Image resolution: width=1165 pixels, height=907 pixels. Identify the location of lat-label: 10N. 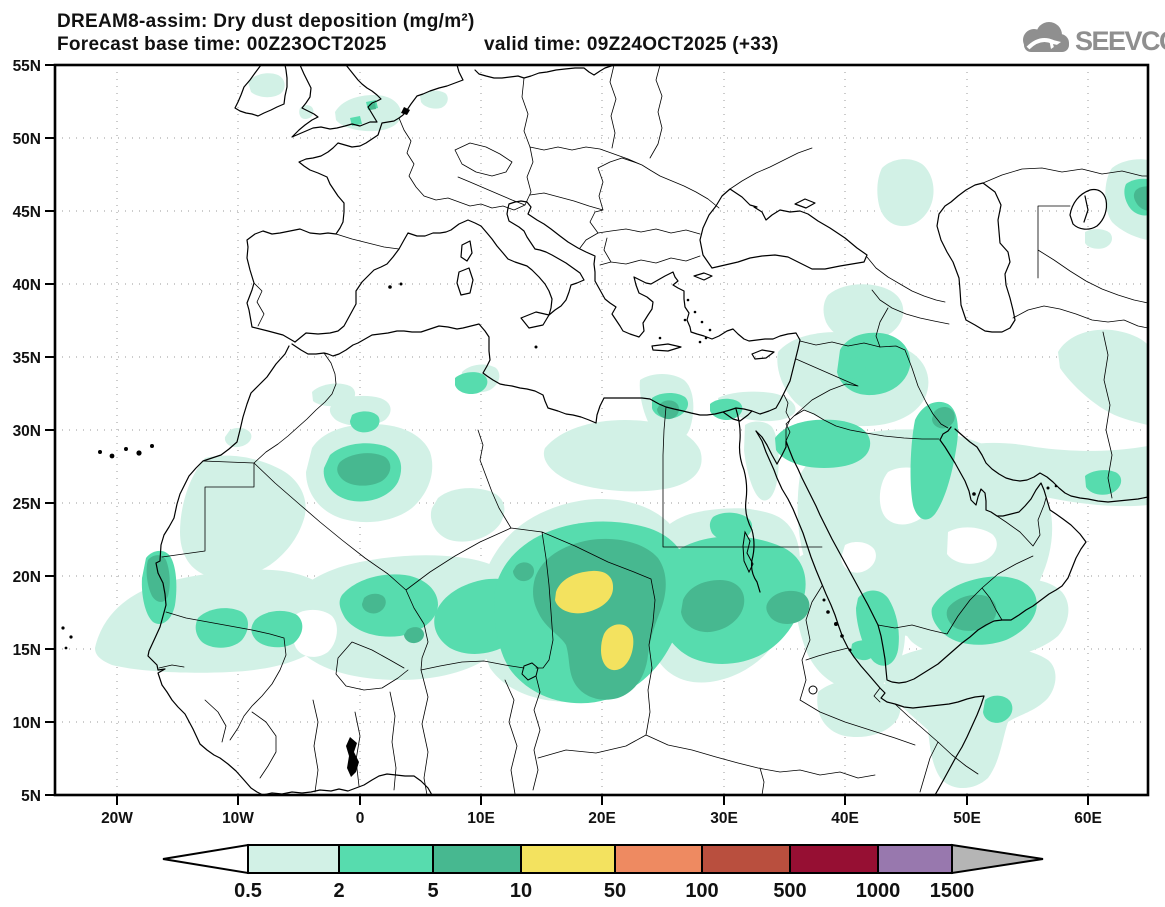
(27, 723).